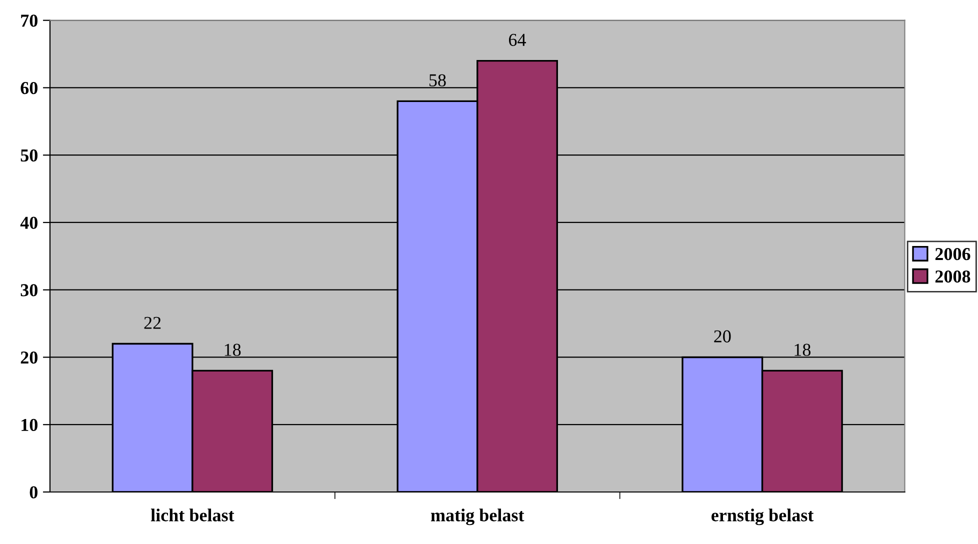 The image size is (978, 544). Describe the element at coordinates (517, 40) in the screenshot. I see `data-label: 64` at that location.